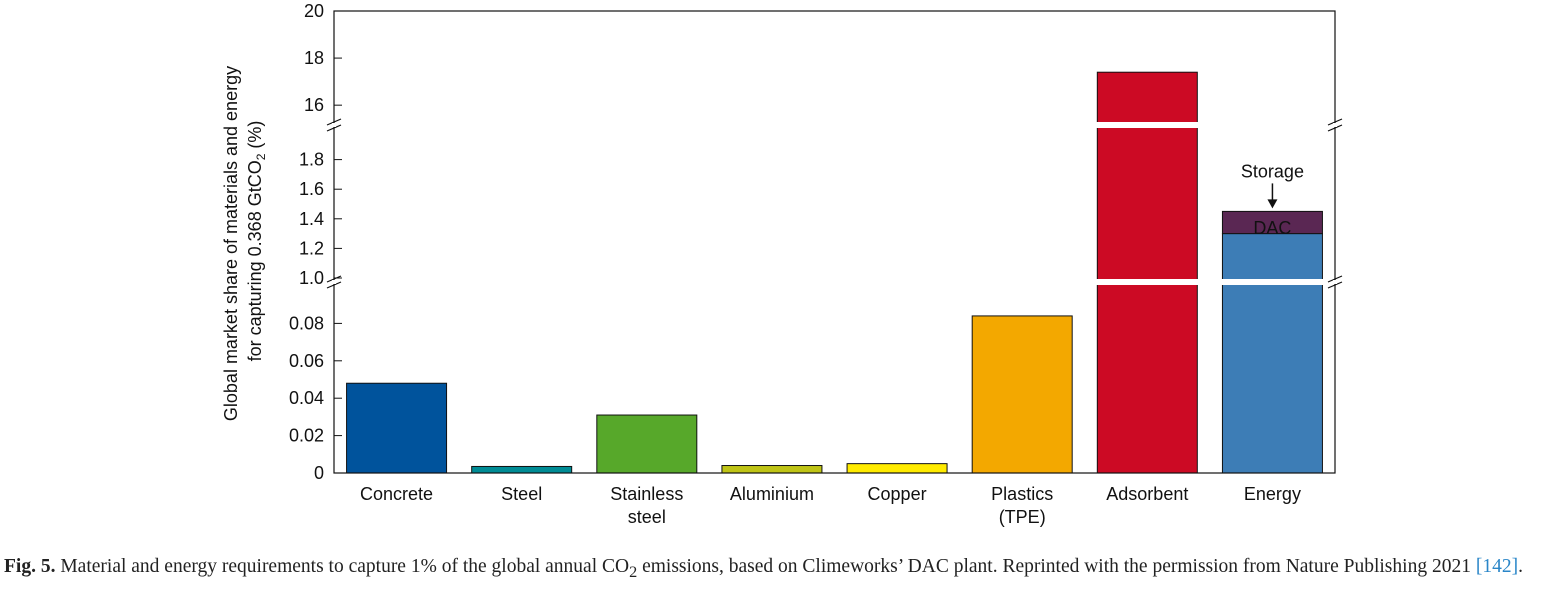  I want to click on x-tick-label-plastics-tpe: Plastics (TPE), so click(1022, 505).